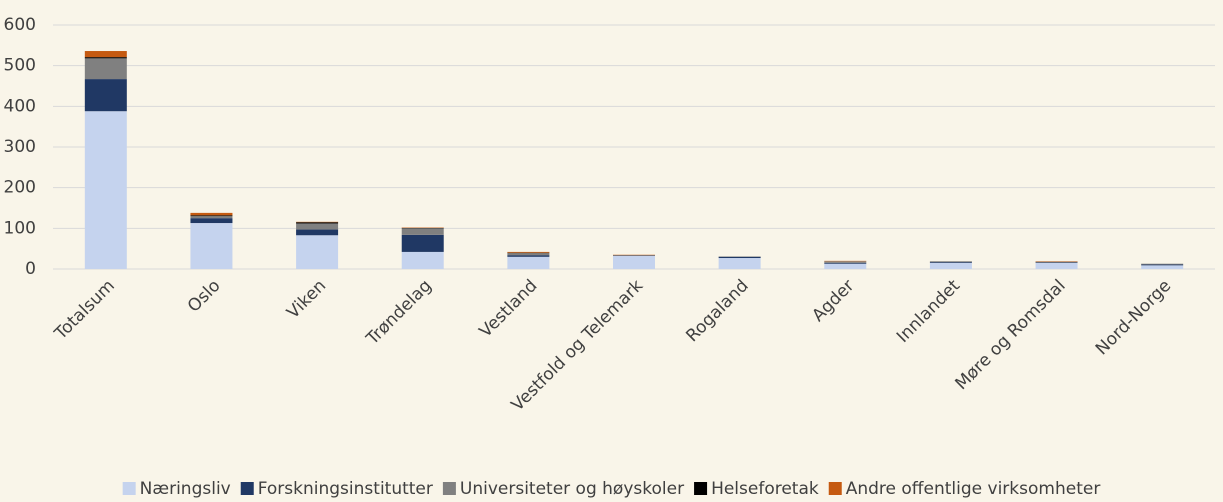 This screenshot has height=502, width=1223. I want to click on y-tick-label: 100, so click(20, 228).